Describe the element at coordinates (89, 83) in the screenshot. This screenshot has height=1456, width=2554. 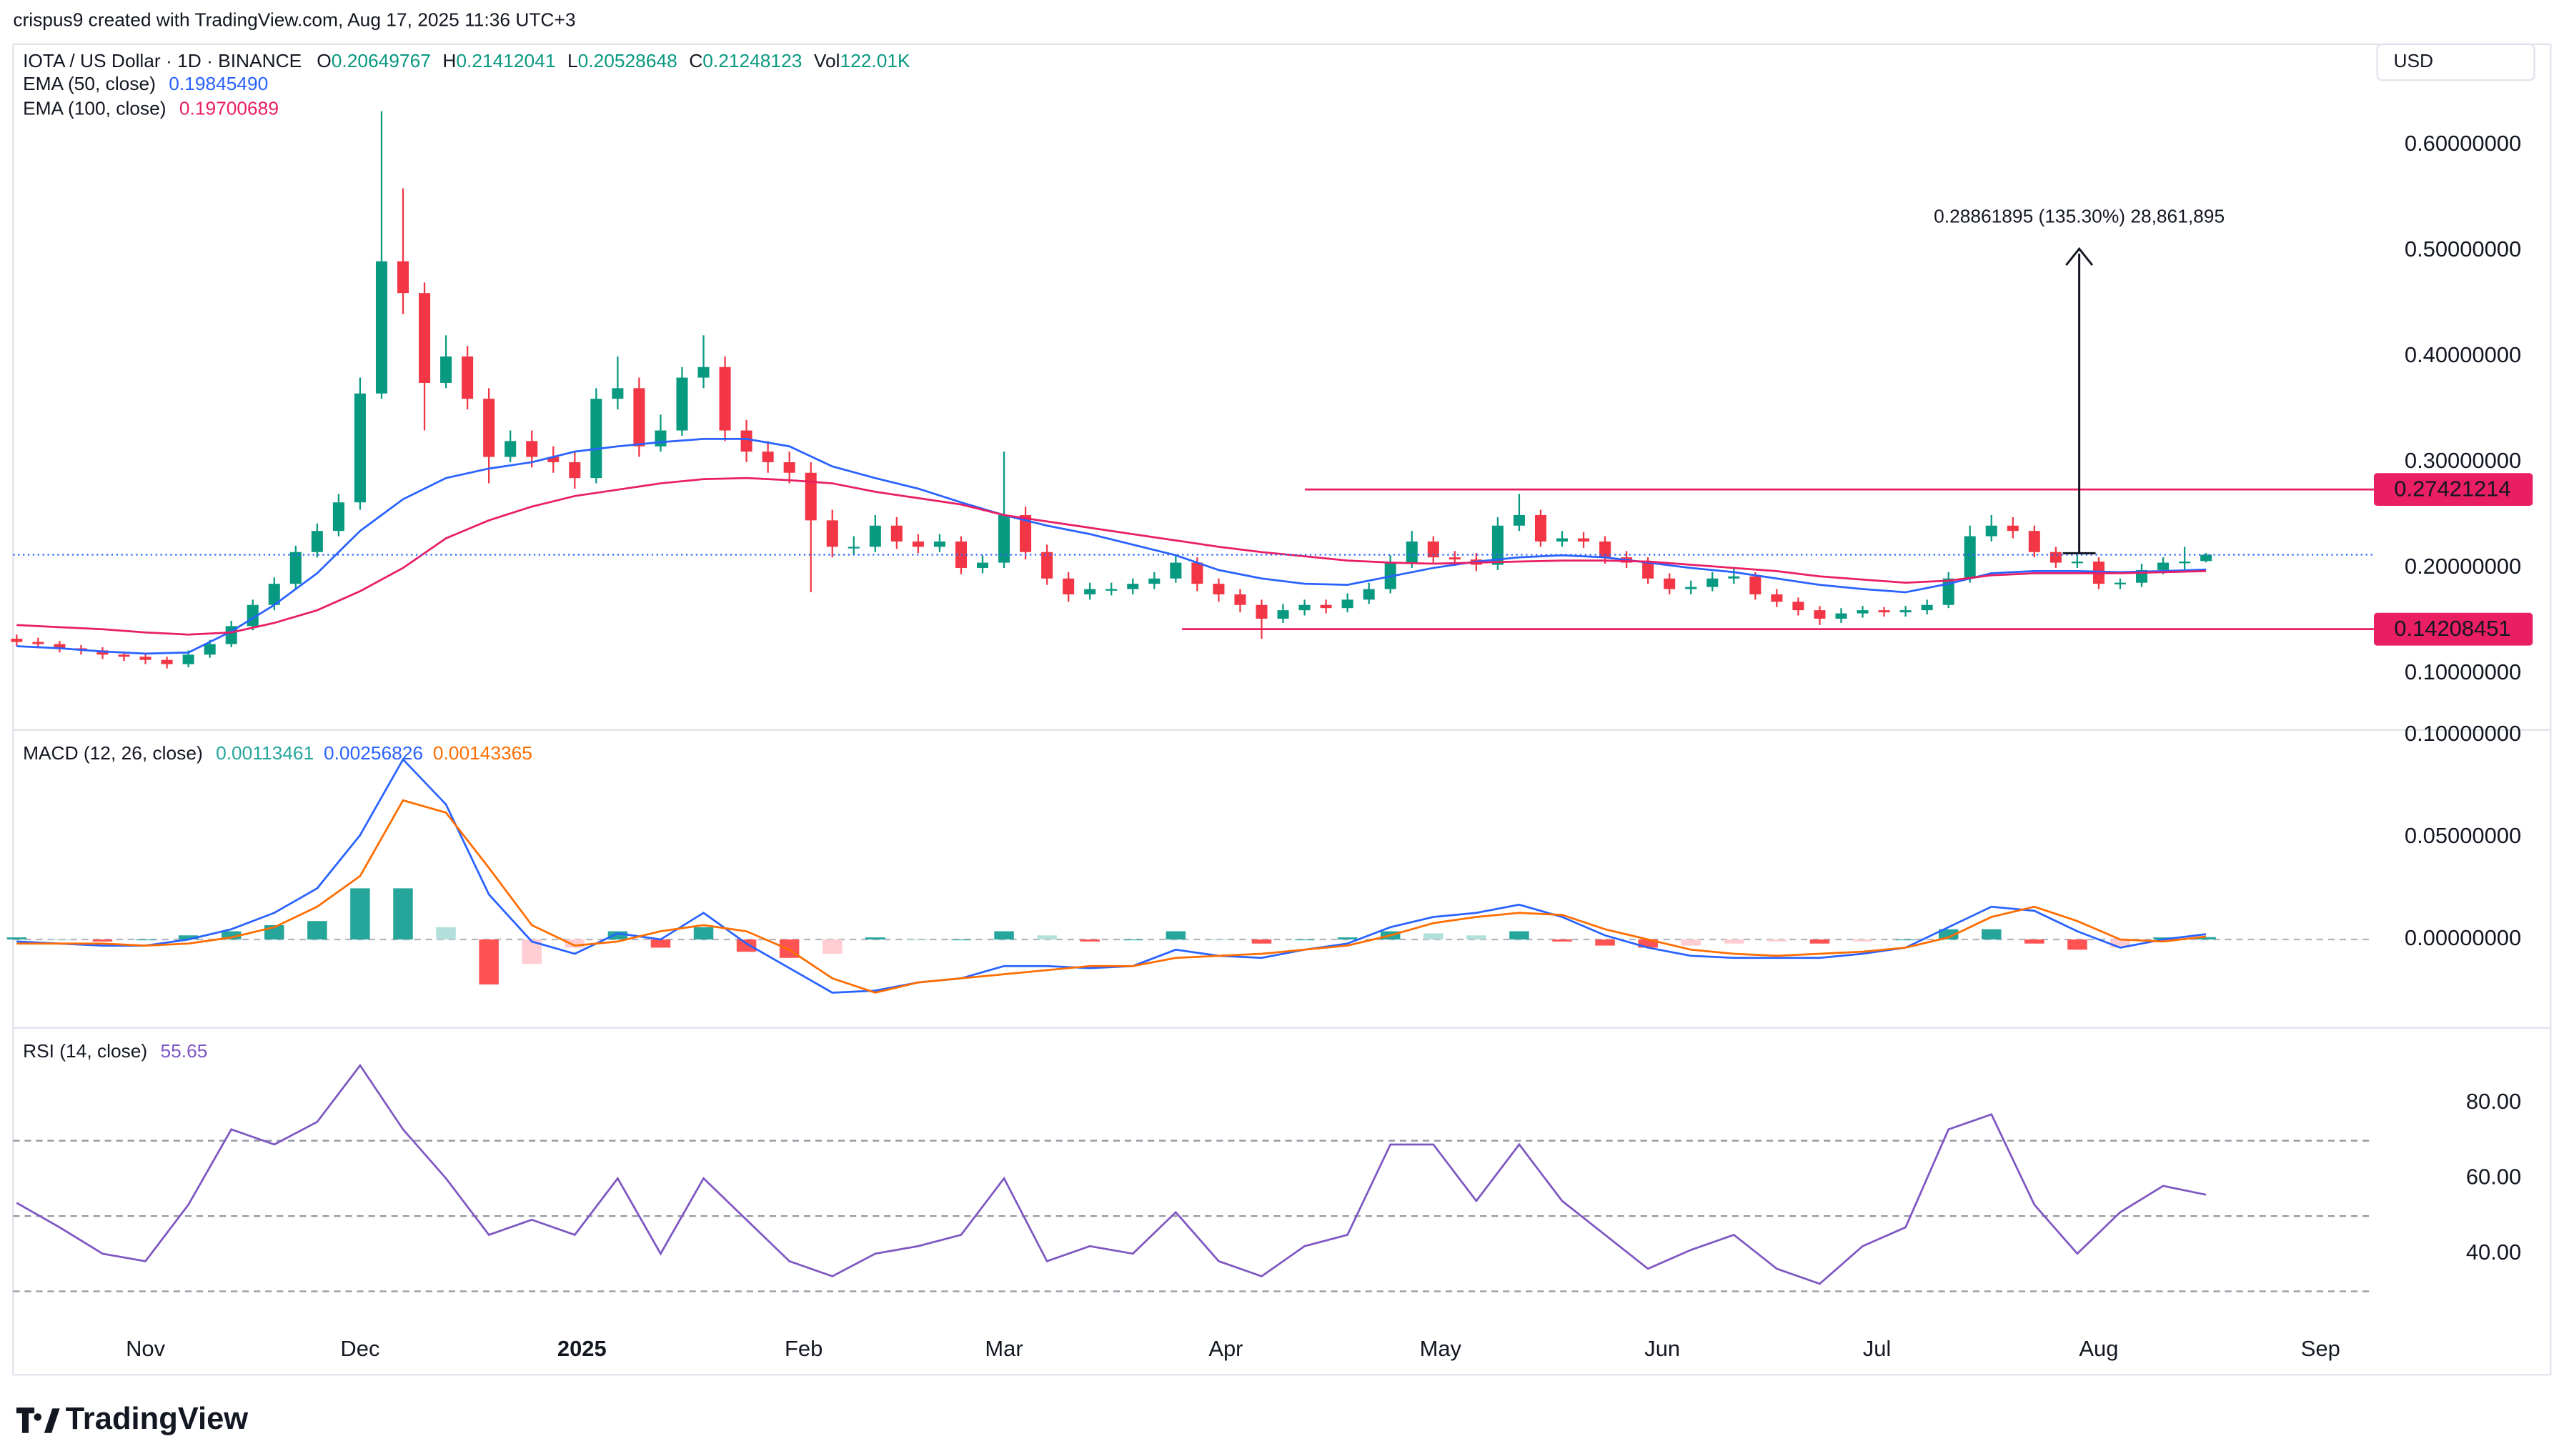
I see `legend-label: EMA (50, close)` at that location.